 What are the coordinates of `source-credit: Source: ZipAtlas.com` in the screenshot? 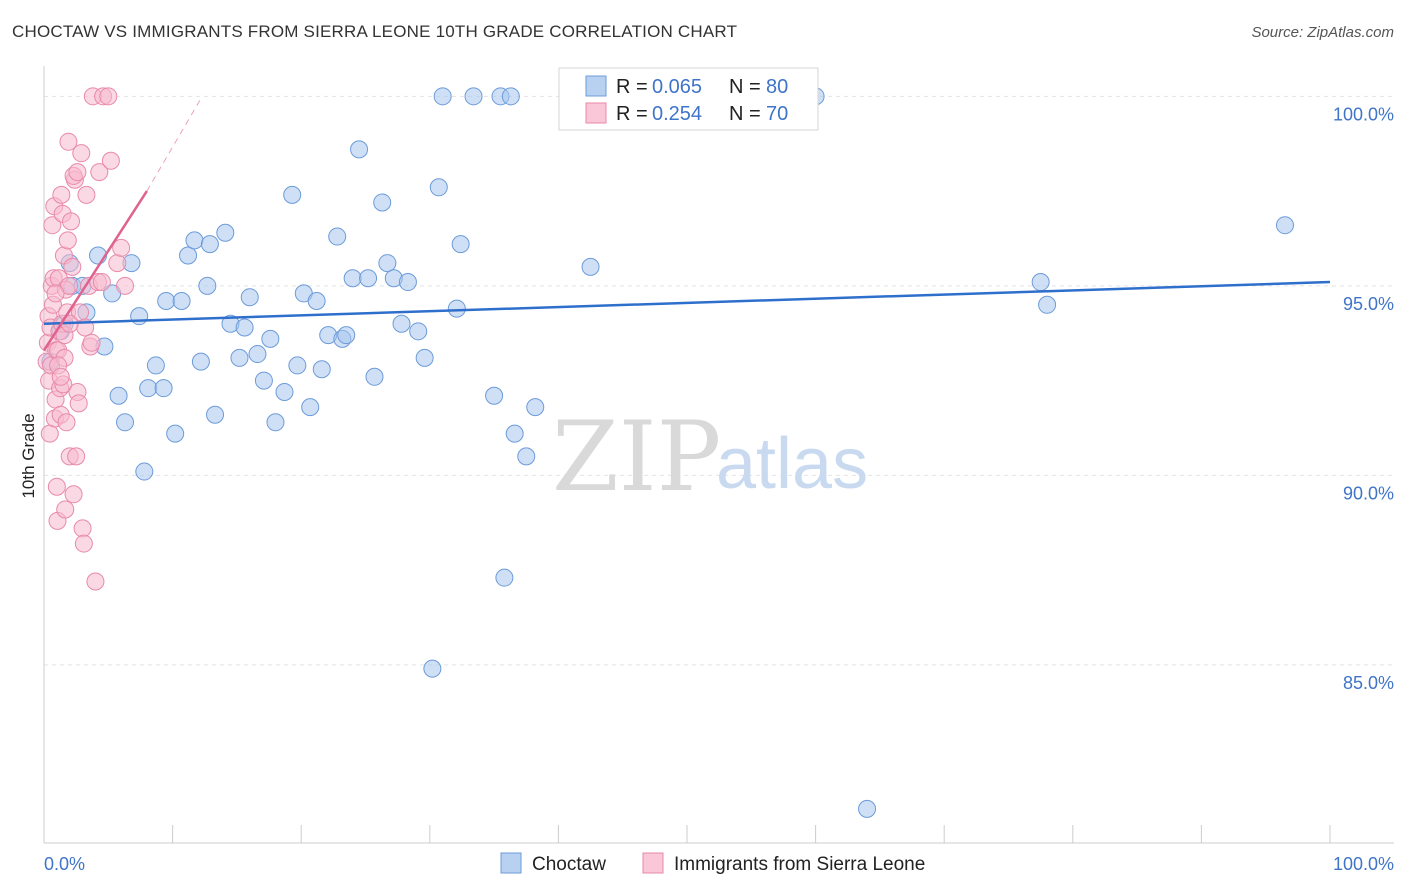 It's located at (1322, 32).